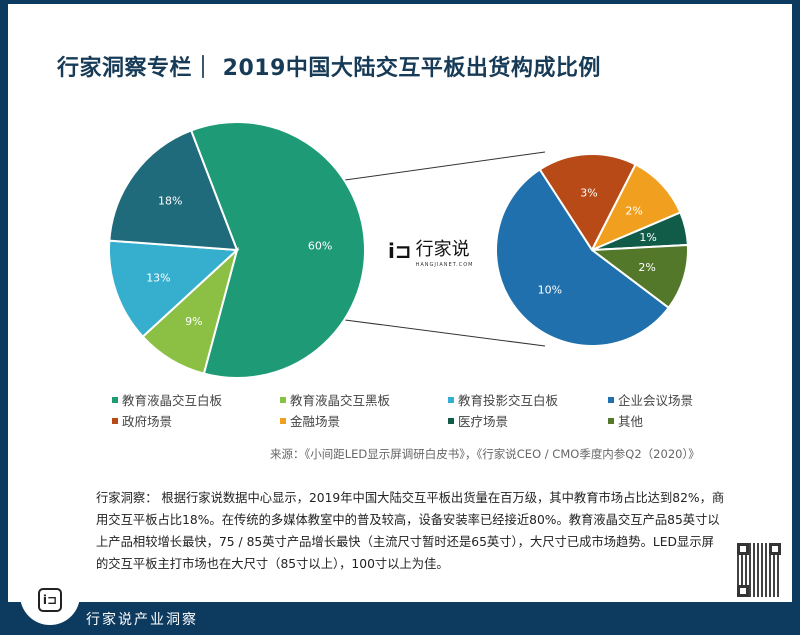 Image resolution: width=800 pixels, height=635 pixels. What do you see at coordinates (588, 192) in the screenshot?
I see `data-label: 3%` at bounding box center [588, 192].